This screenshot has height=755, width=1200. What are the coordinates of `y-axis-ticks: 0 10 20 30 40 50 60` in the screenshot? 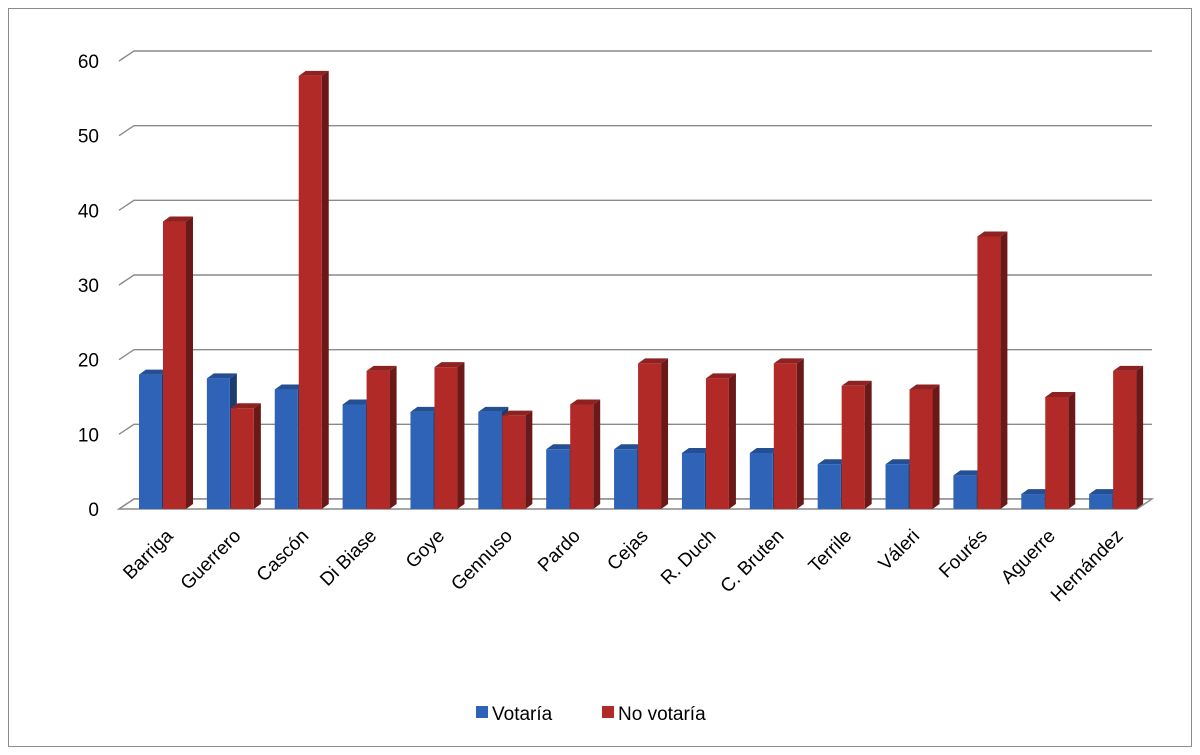 It's located at (88, 286).